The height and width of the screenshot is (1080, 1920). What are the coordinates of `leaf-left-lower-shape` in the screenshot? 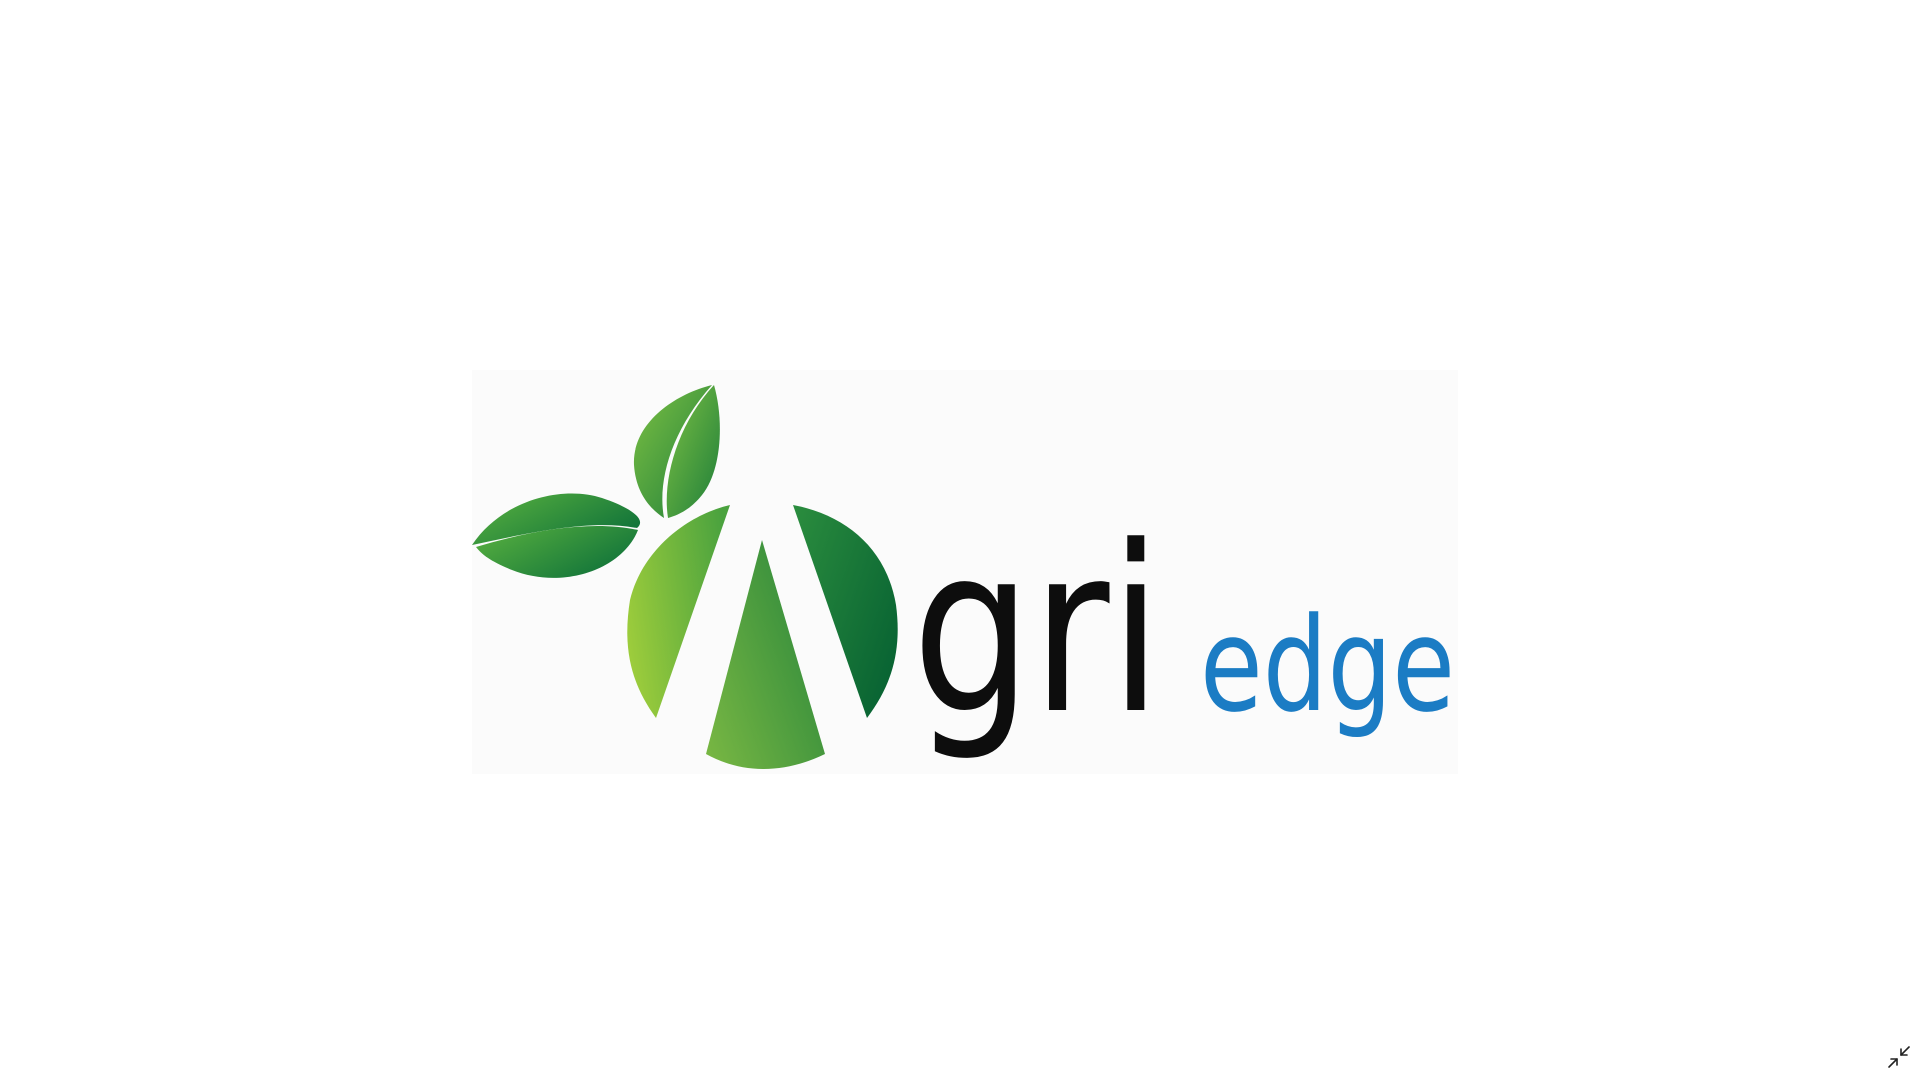 It's located at (557, 552).